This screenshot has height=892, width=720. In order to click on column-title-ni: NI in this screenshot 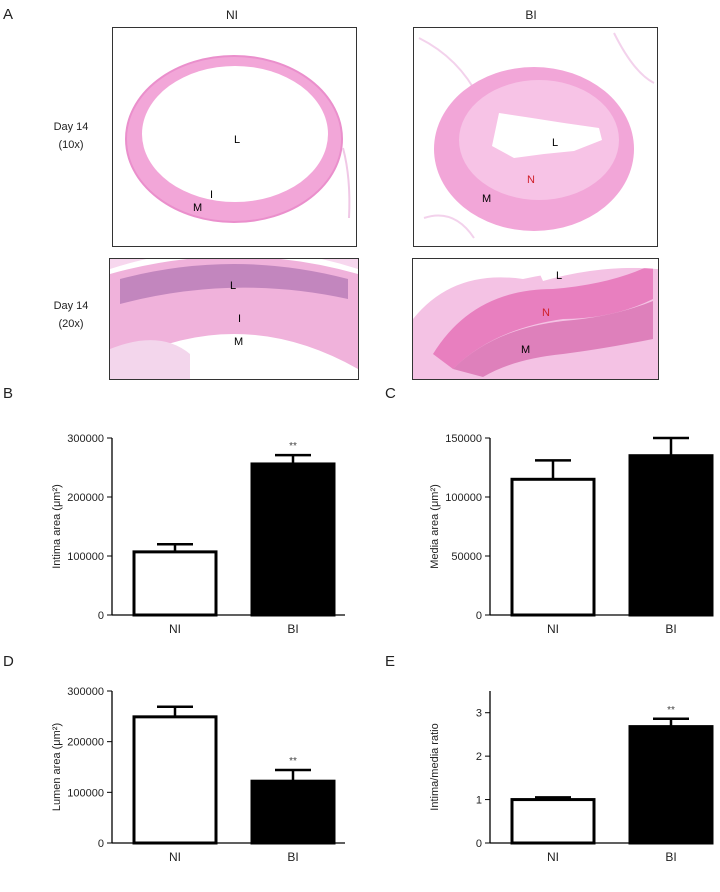, I will do `click(232, 15)`.